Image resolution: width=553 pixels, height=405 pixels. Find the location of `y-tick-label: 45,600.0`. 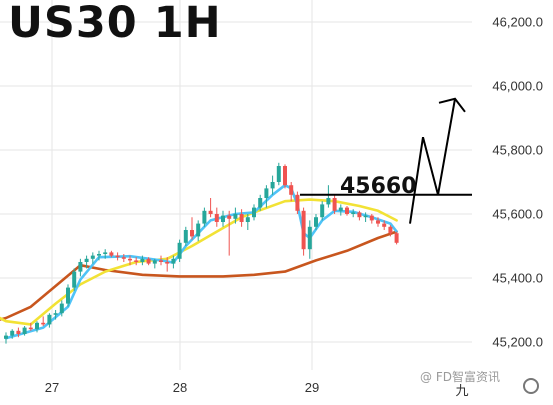

y-tick-label: 45,600.0 is located at coordinates (517, 214).